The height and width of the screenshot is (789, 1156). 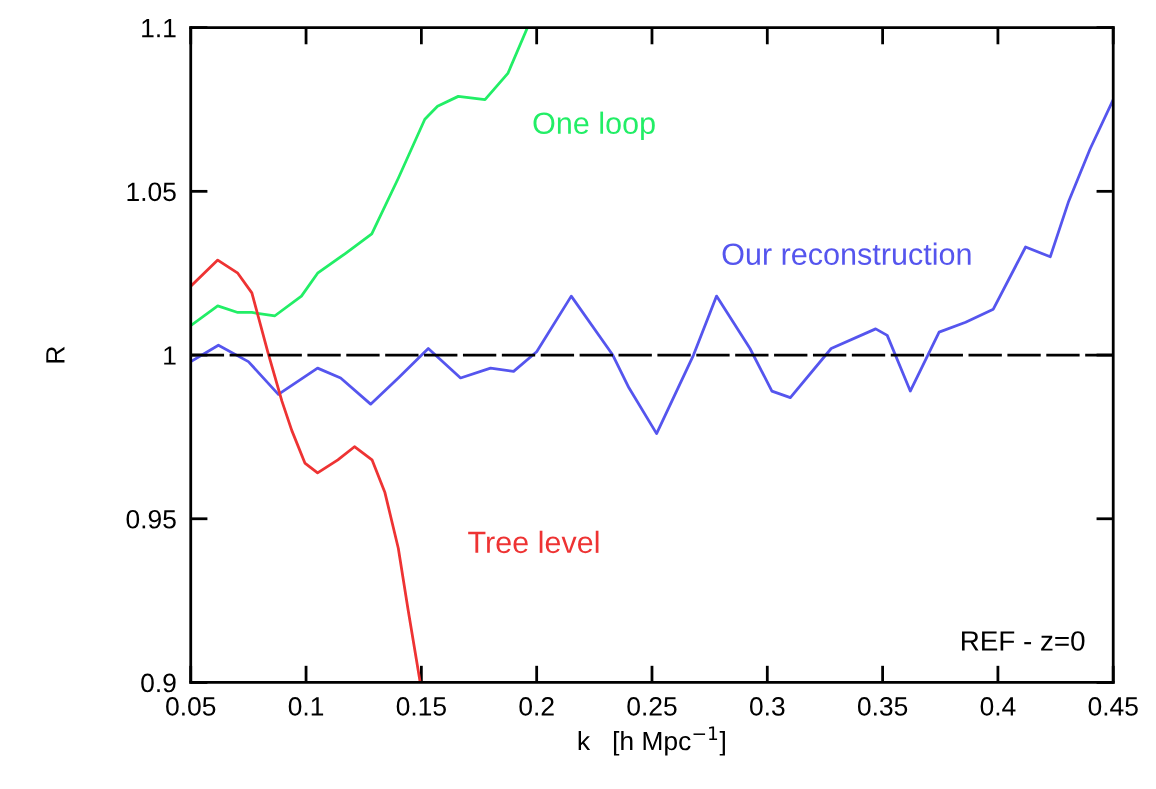 What do you see at coordinates (191, 706) in the screenshot?
I see `x-tick-label: 0.05` at bounding box center [191, 706].